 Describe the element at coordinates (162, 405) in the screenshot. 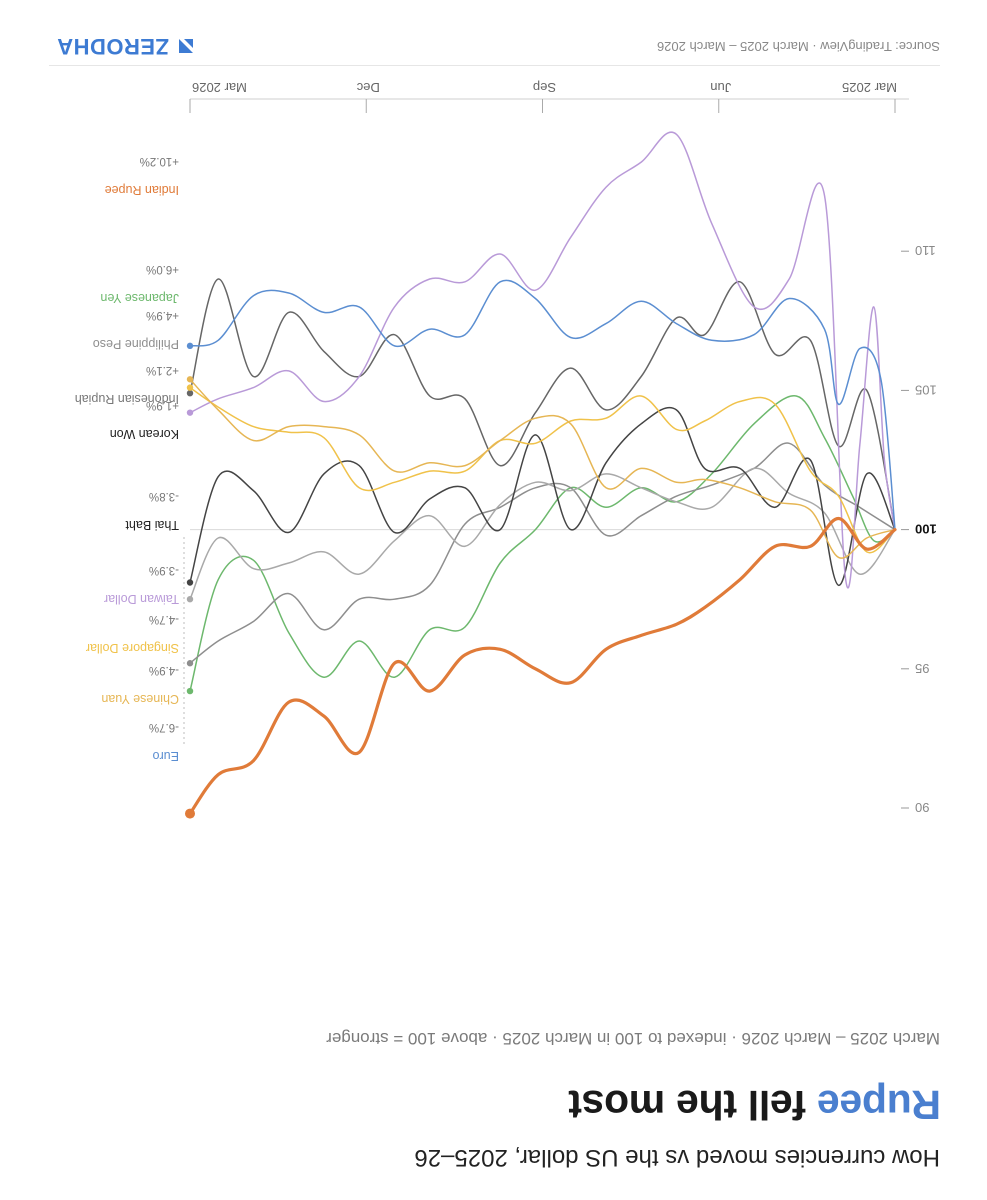

I see `end-label-change-korean-won: +1.9%` at that location.